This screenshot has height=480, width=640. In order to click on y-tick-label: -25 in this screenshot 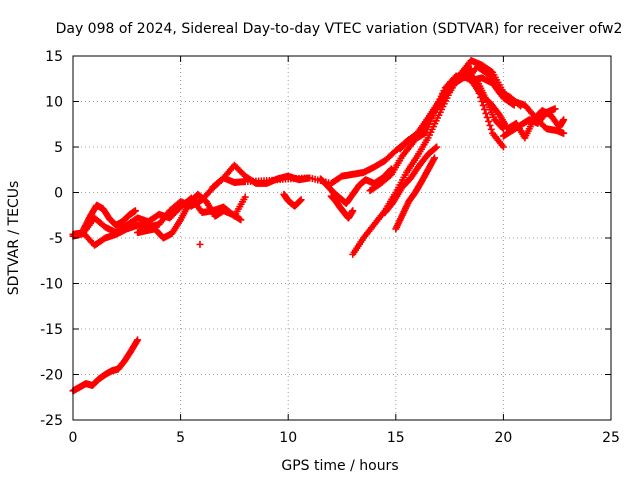, I will do `click(51, 421)`.